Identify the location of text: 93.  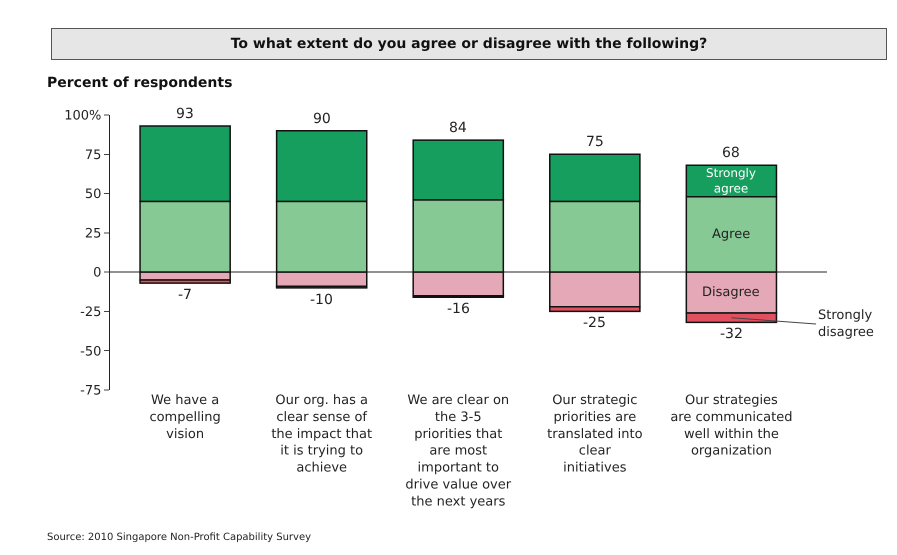
(185, 114).